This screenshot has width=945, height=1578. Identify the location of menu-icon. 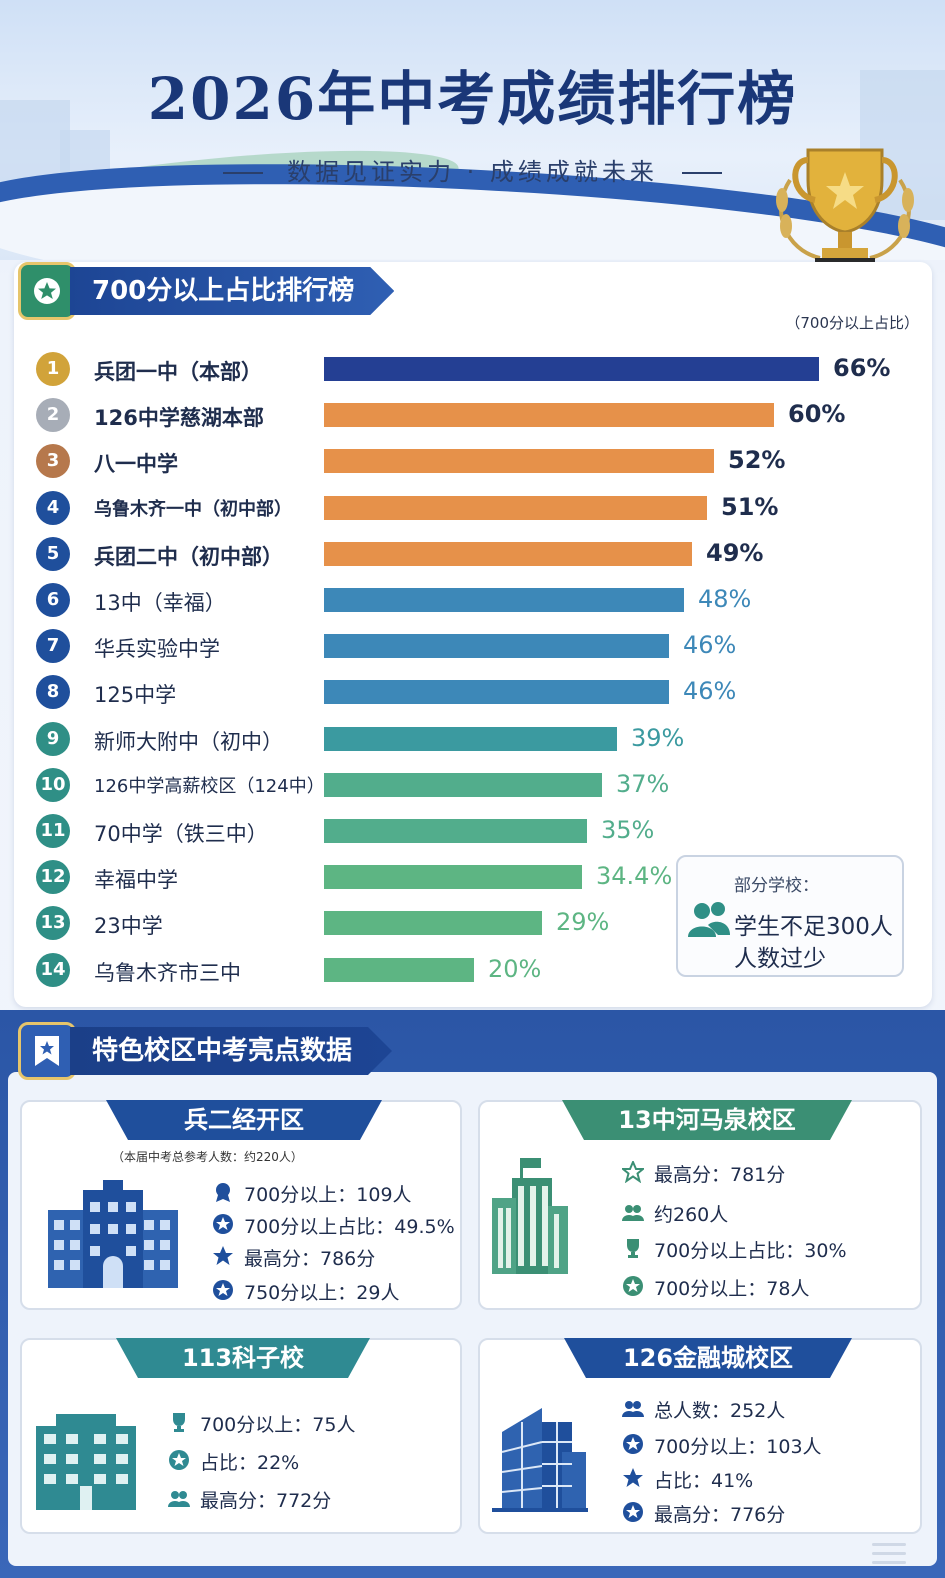
(889, 1557).